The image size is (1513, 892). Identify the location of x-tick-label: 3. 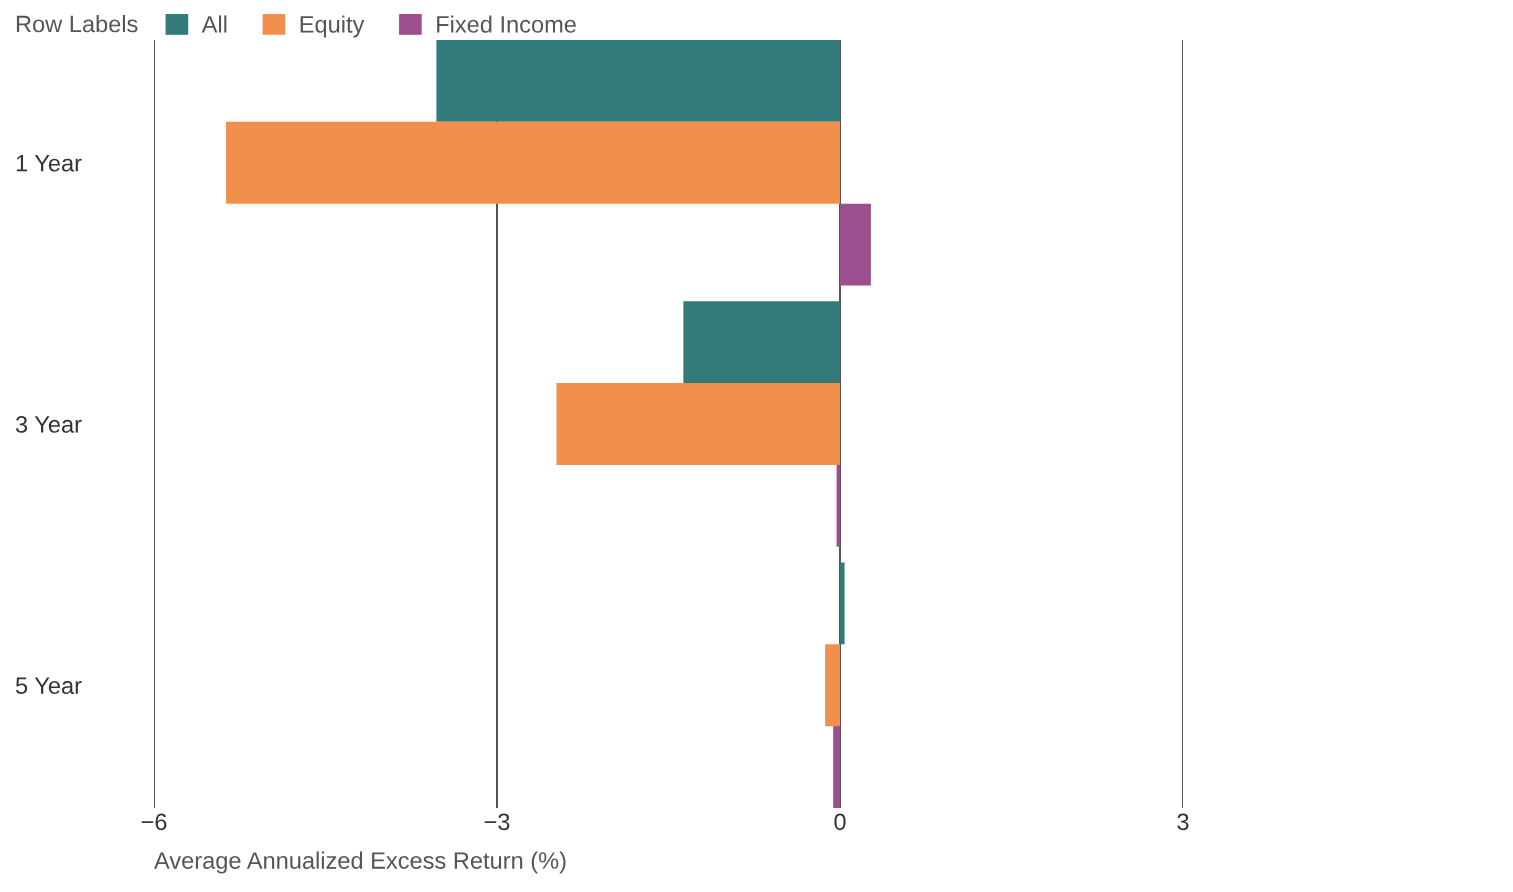
(1183, 822).